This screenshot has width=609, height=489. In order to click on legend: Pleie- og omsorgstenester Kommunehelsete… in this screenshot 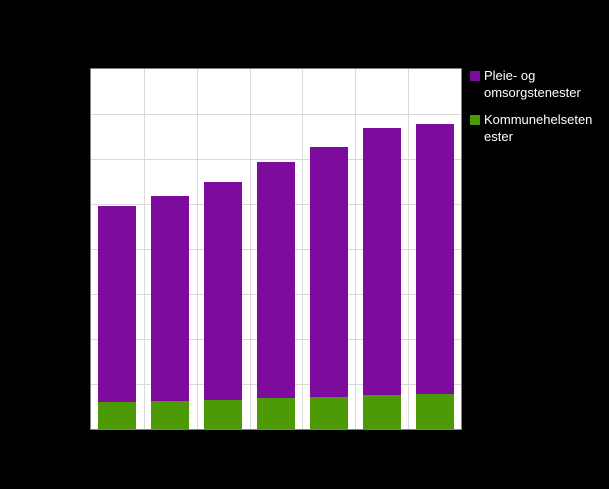, I will do `click(538, 112)`.